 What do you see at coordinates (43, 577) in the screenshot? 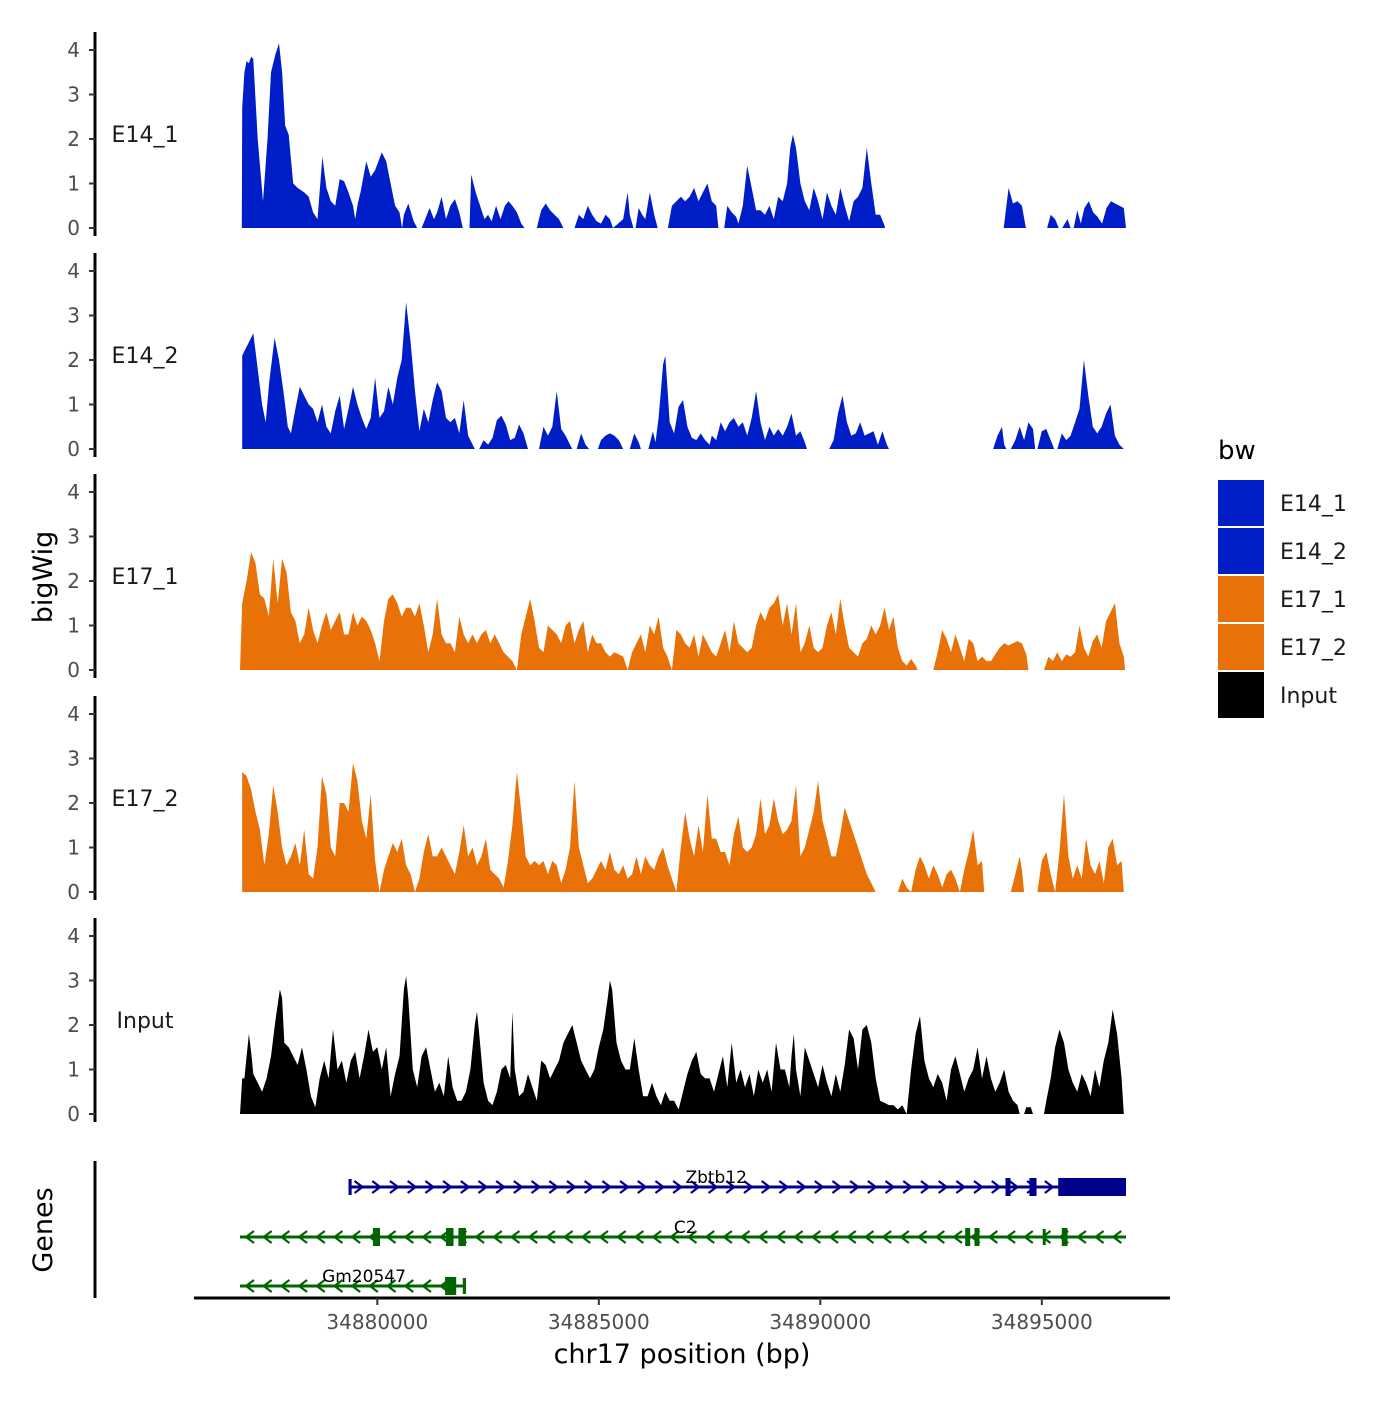
I see `y-axis-title: bigWig` at bounding box center [43, 577].